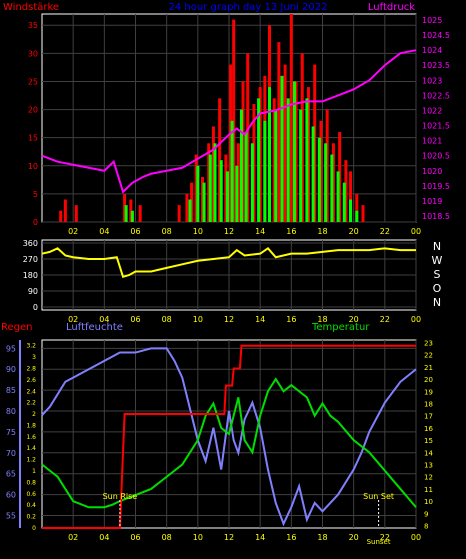 The width and height of the screenshot is (466, 559). What do you see at coordinates (432, 80) in the screenshot?
I see `pressure-tick-label: 1023` at bounding box center [432, 80].